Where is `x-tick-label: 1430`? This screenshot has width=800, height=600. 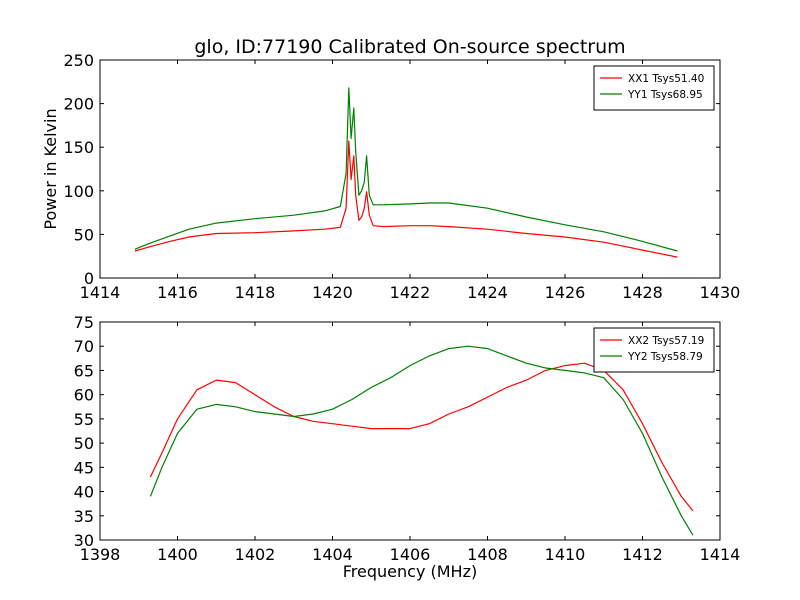 x-tick-label: 1430 is located at coordinates (720, 292).